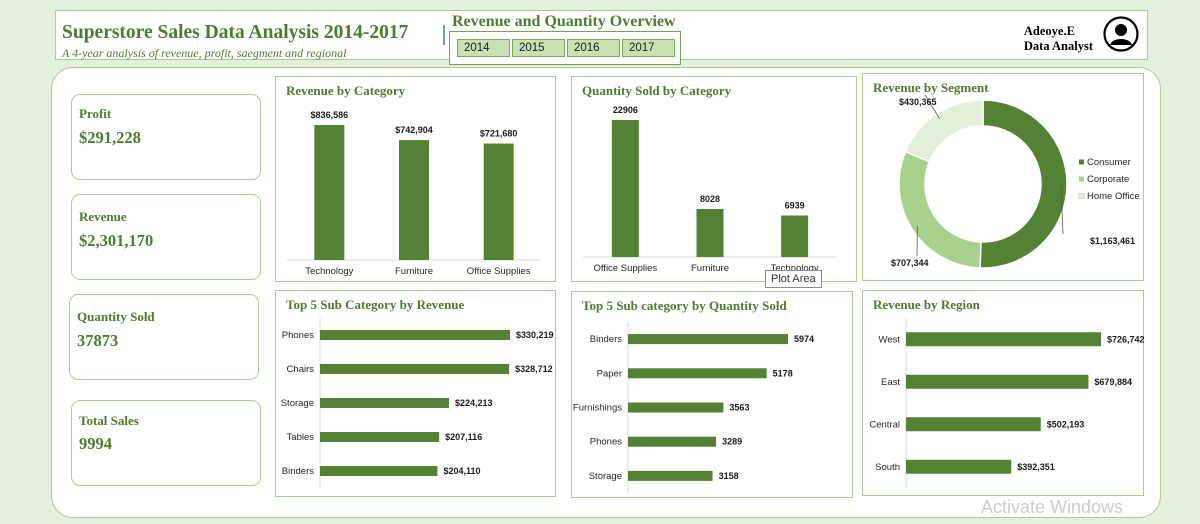 The width and height of the screenshot is (1200, 524). What do you see at coordinates (890, 339) in the screenshot?
I see `category-label: West` at bounding box center [890, 339].